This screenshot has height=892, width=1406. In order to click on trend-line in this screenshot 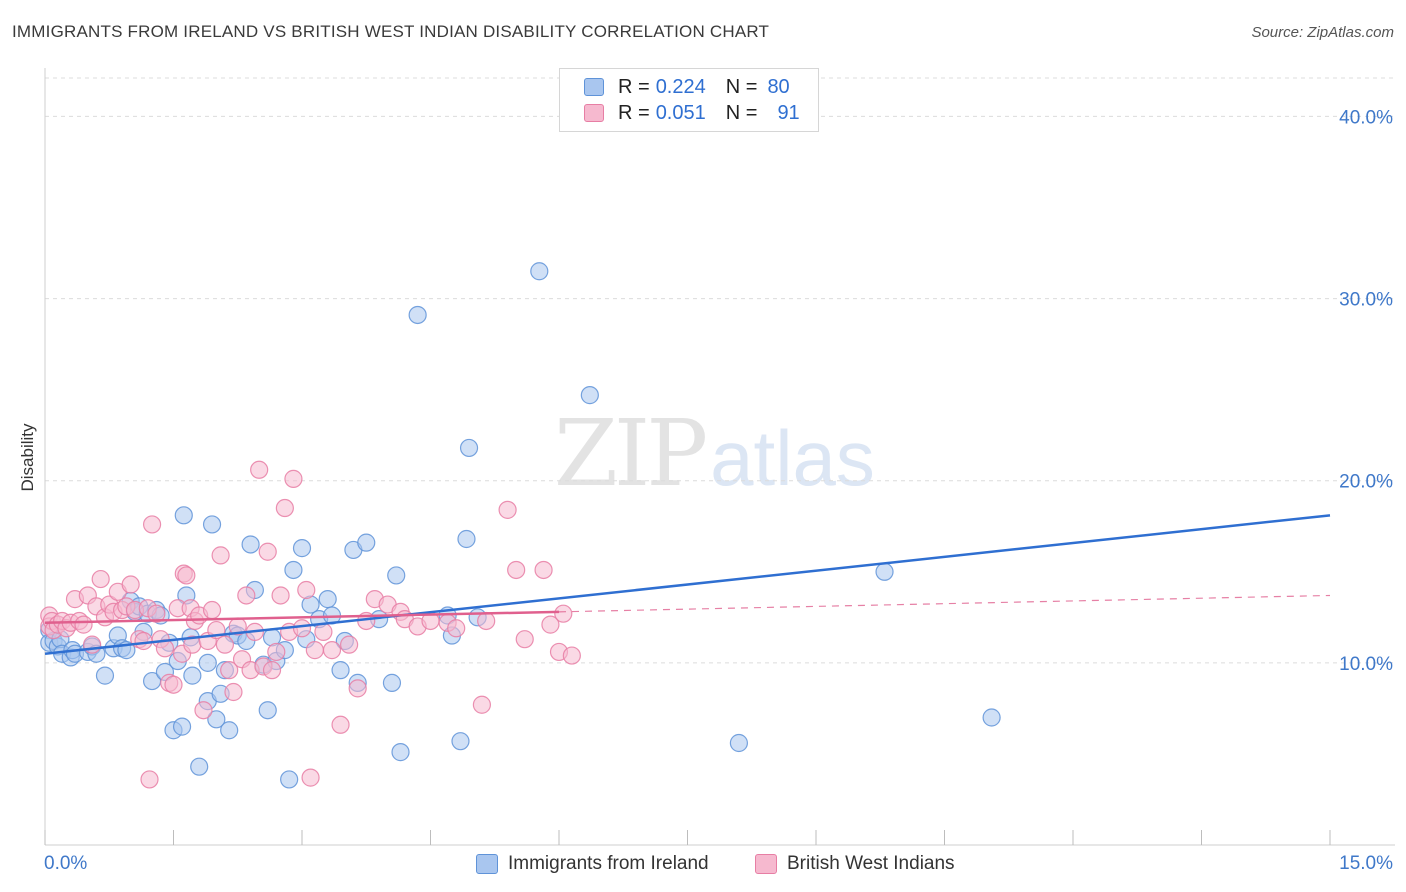, I will do `click(687, 584)`.